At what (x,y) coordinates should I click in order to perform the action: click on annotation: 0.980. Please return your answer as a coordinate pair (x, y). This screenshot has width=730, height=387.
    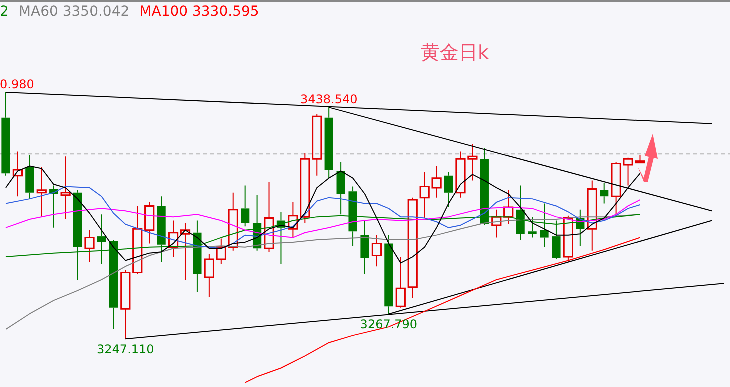
    Looking at the image, I should click on (17, 85).